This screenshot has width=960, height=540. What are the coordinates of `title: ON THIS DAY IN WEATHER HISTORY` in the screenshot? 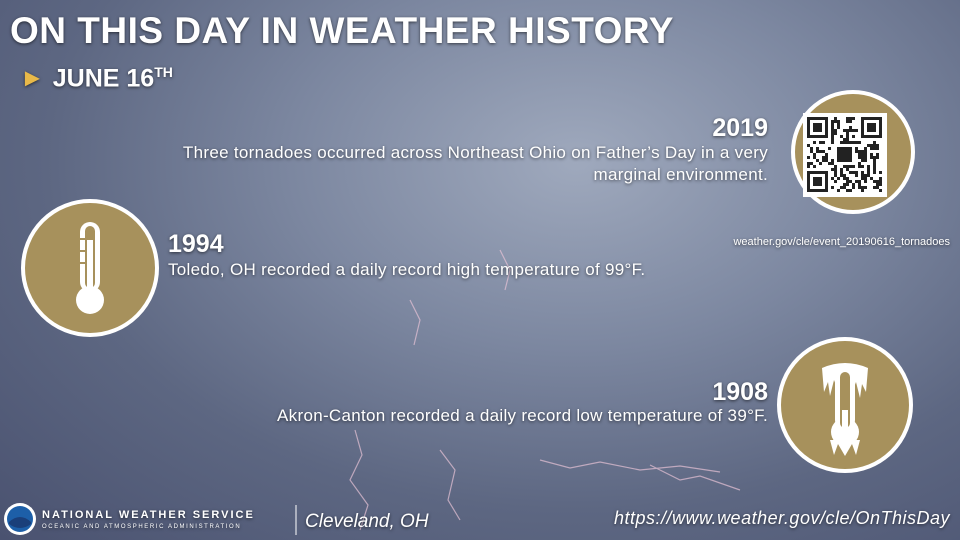 It's located at (342, 30).